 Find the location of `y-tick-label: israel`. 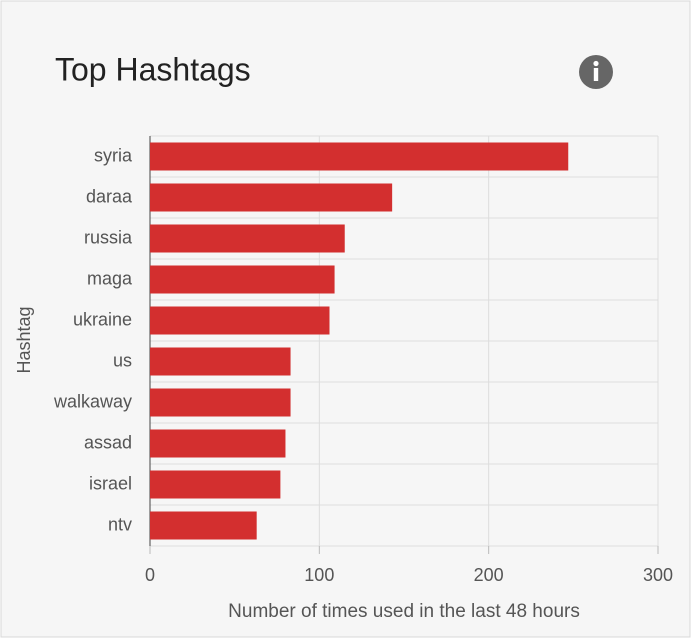

y-tick-label: israel is located at coordinates (110, 483).